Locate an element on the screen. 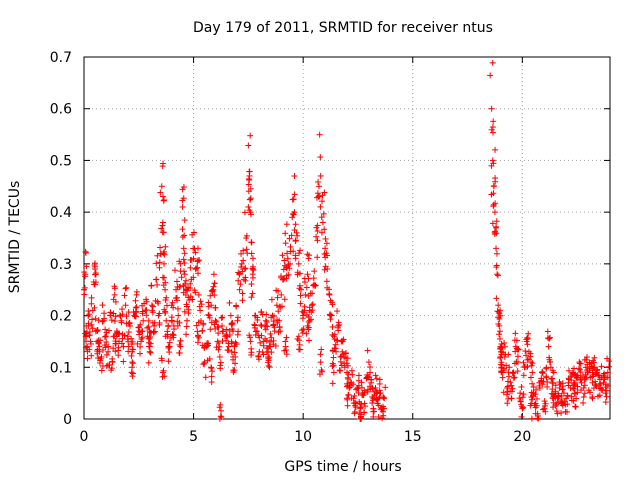  x-tick-label: 5 is located at coordinates (193, 437).